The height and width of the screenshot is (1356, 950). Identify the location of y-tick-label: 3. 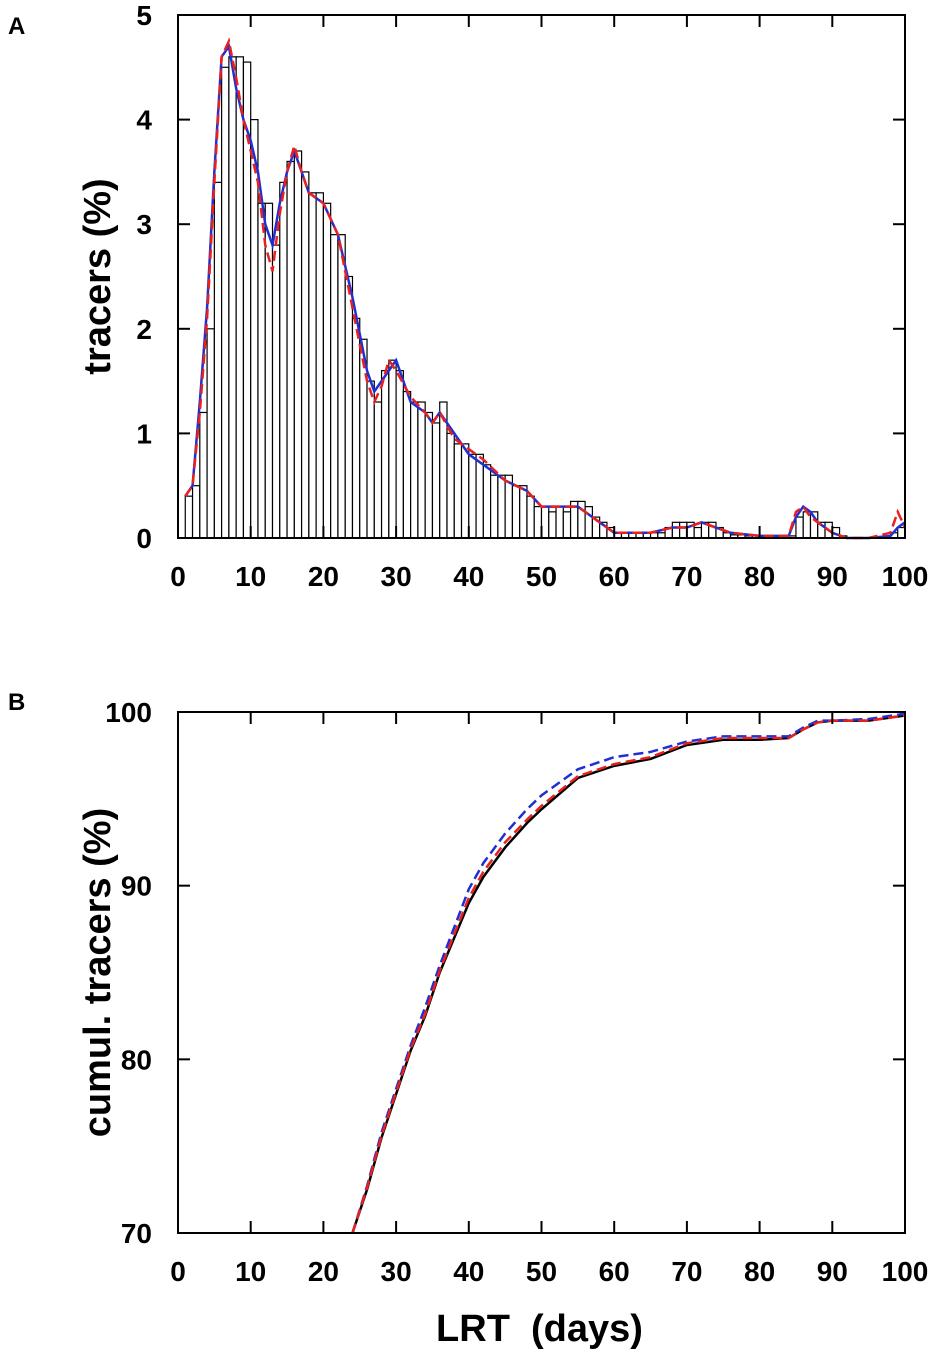
(144, 224).